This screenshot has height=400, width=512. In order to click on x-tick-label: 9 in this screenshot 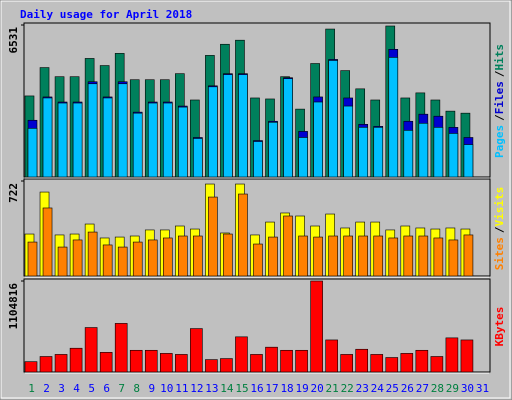, I will do `click(151, 388)`.